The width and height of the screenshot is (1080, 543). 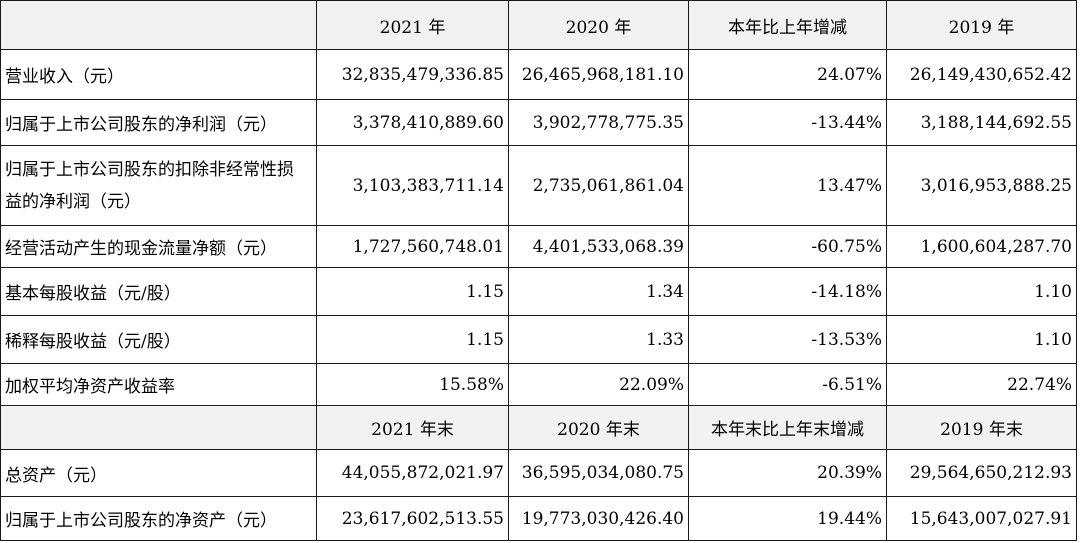 I want to click on cell-2020: 1.33, so click(x=598, y=339).